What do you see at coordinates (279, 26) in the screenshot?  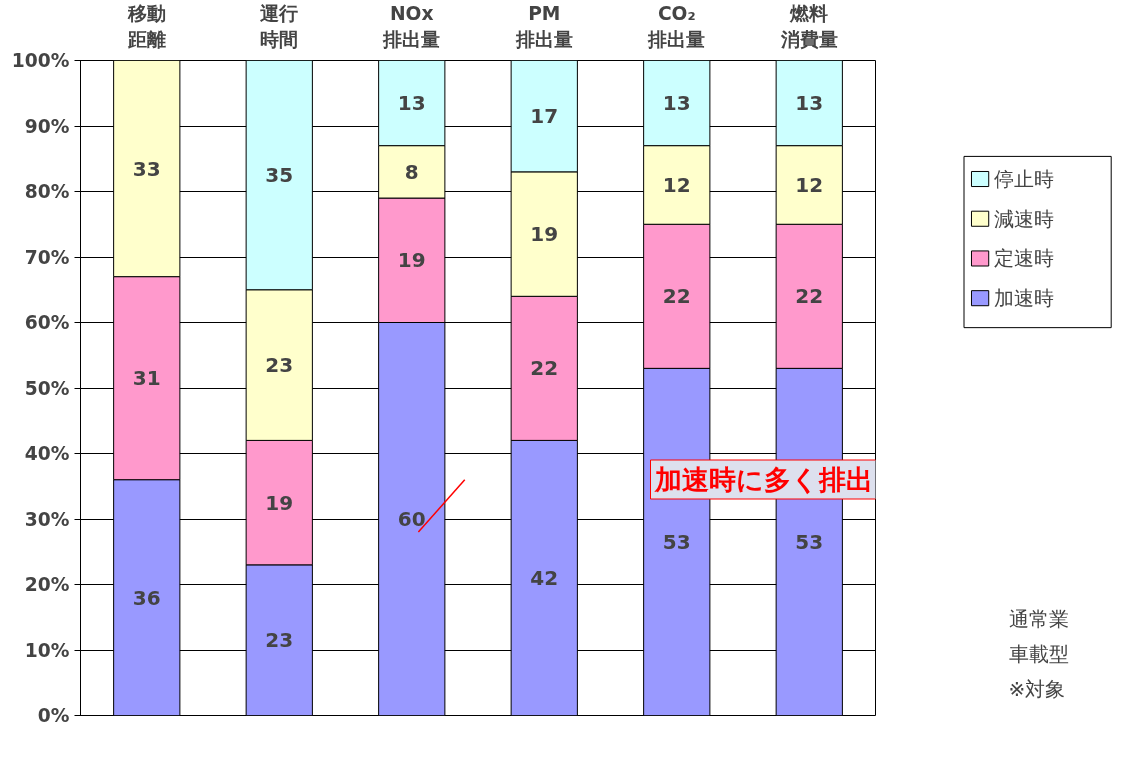 I see `x-tick-label: 運行時間` at bounding box center [279, 26].